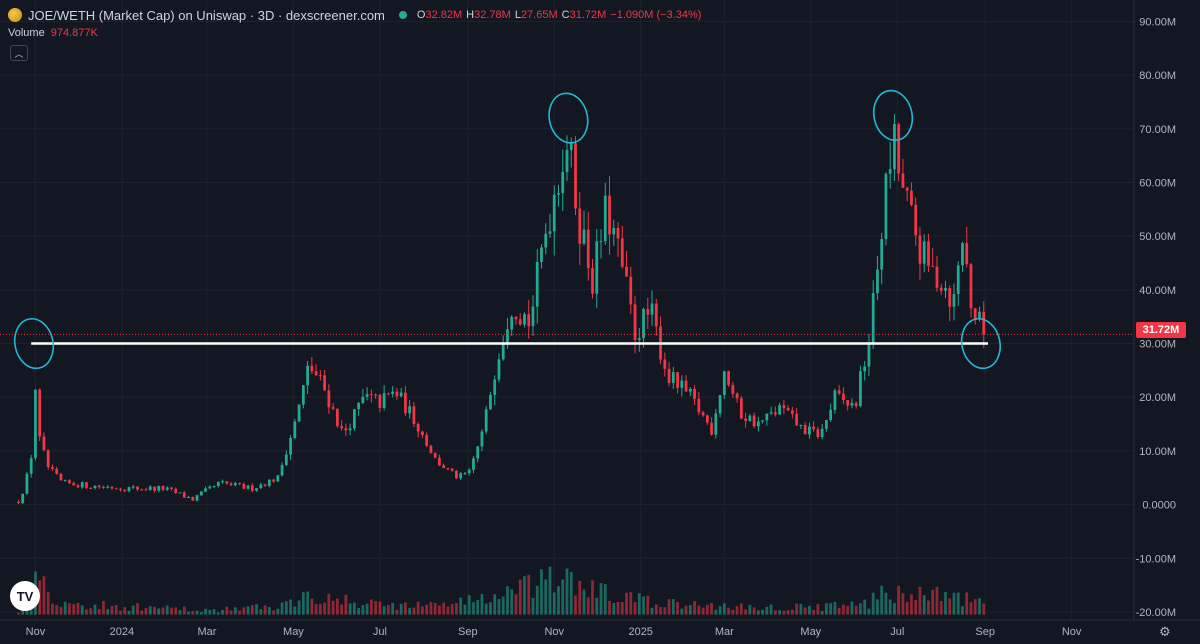 The height and width of the screenshot is (644, 1200). Describe the element at coordinates (25, 596) in the screenshot. I see `tradingview-logo: TV` at that location.